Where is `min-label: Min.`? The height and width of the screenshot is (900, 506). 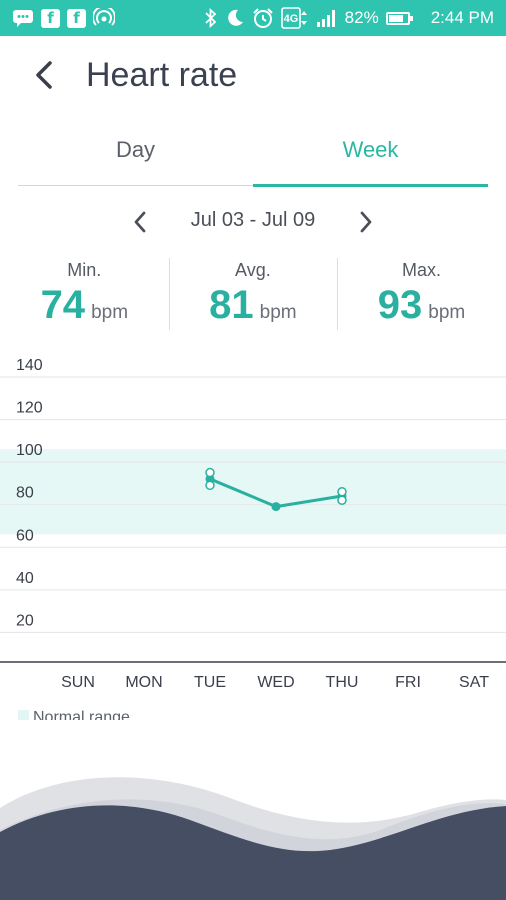
min-label: Min. is located at coordinates (84, 270).